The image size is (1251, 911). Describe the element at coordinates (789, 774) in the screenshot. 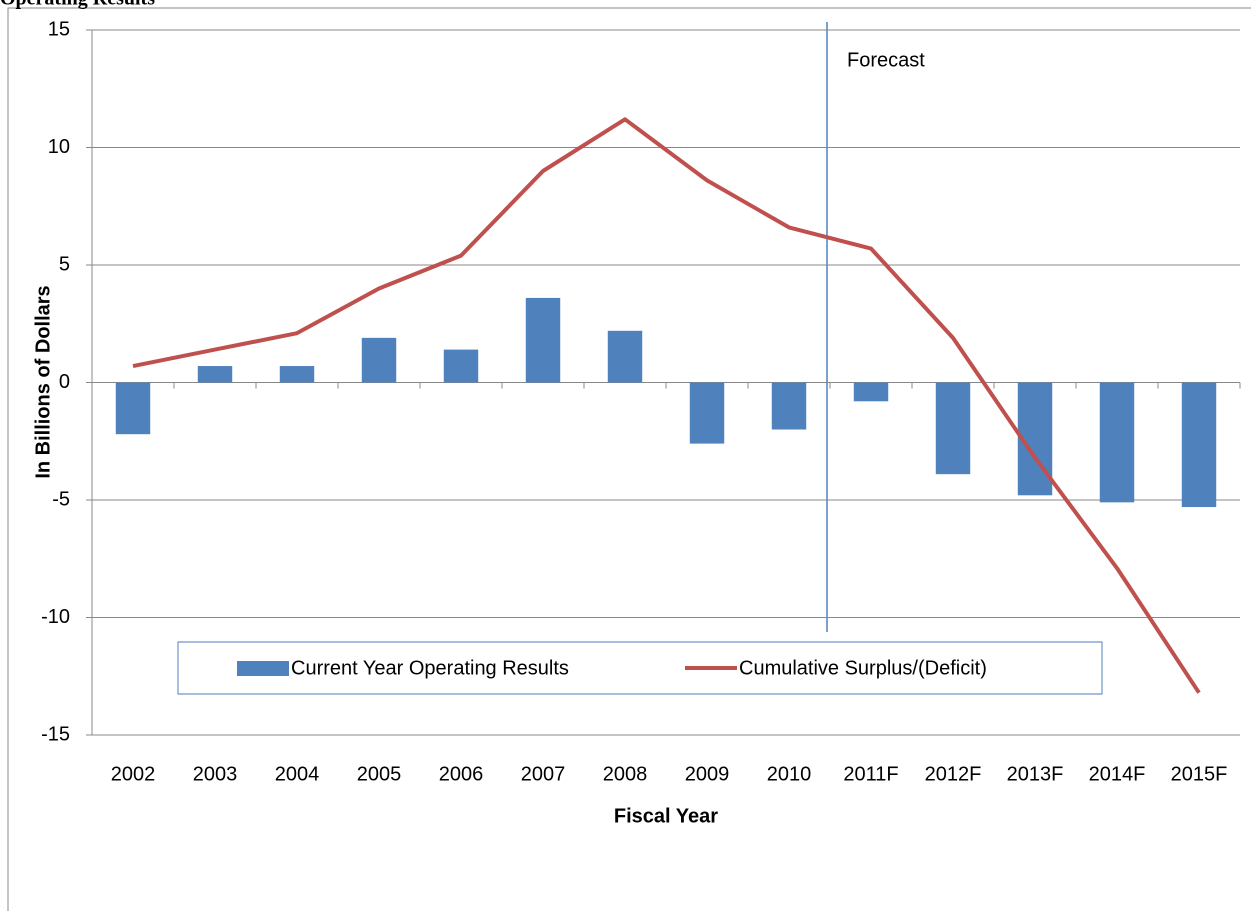

I see `x-tick-label: 2010` at that location.